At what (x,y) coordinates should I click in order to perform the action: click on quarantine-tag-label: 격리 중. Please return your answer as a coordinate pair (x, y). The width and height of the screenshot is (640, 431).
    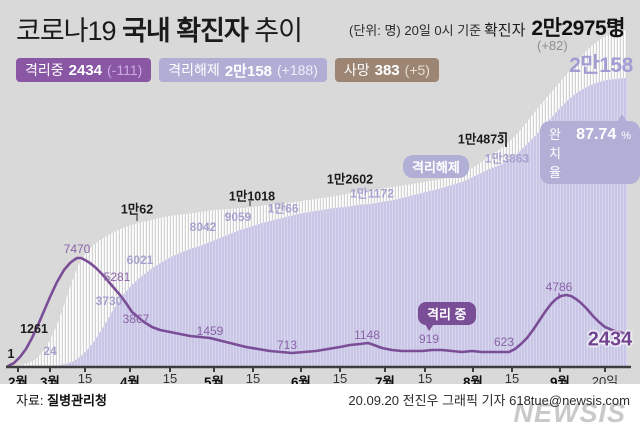
    Looking at the image, I should click on (447, 314).